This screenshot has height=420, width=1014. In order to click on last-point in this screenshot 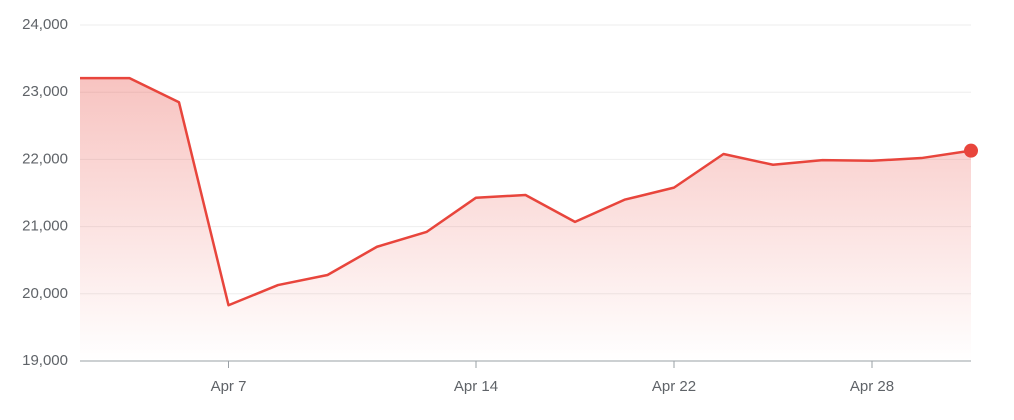, I will do `click(971, 150)`.